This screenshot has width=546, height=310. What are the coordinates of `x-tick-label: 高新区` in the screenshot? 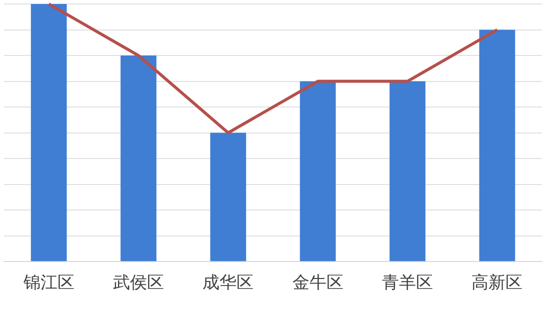 It's located at (497, 283).